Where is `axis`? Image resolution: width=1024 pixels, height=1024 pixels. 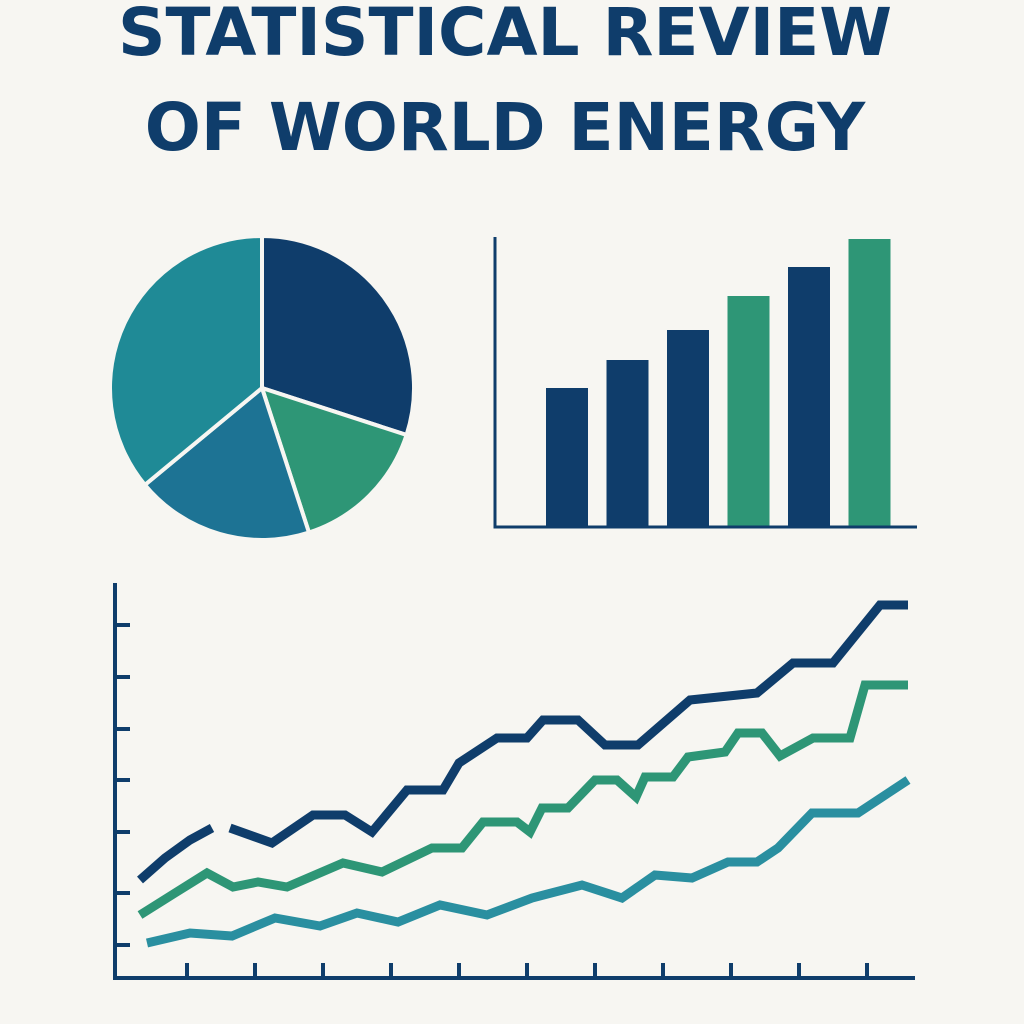 axis is located at coordinates (705, 383).